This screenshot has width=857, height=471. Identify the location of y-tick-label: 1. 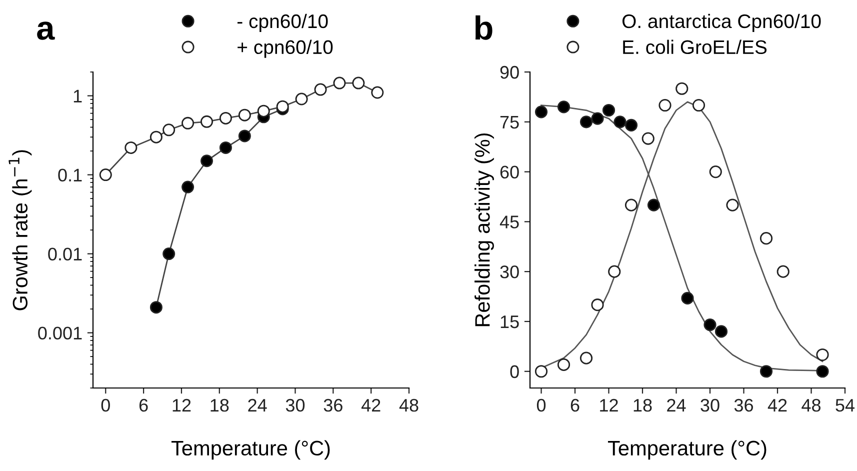
(78, 96).